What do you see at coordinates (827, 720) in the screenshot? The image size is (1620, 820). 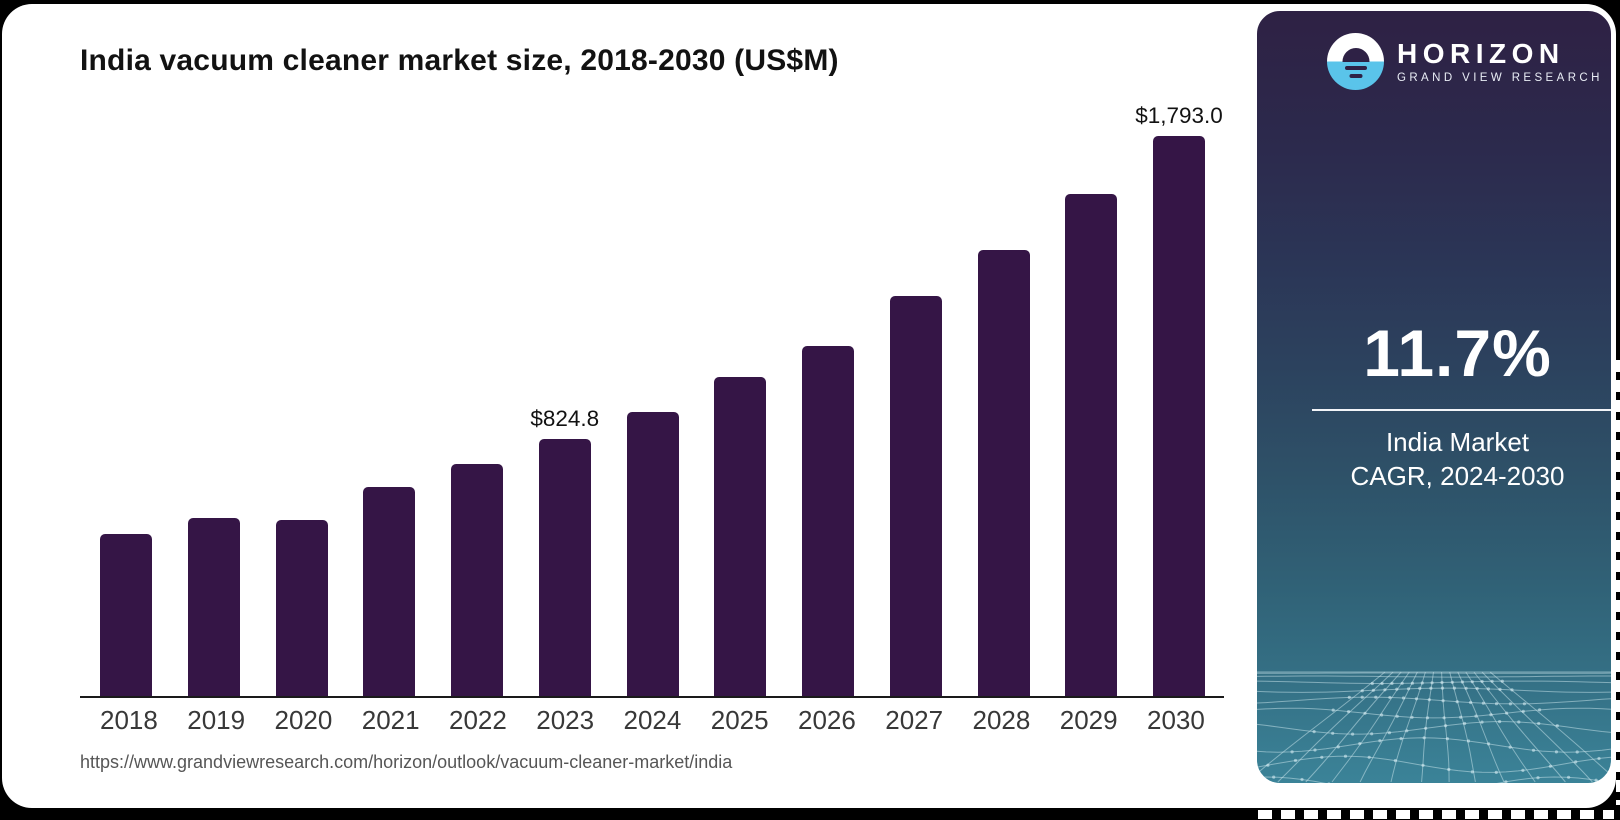 I see `x-axis-label-2026: 2026` at bounding box center [827, 720].